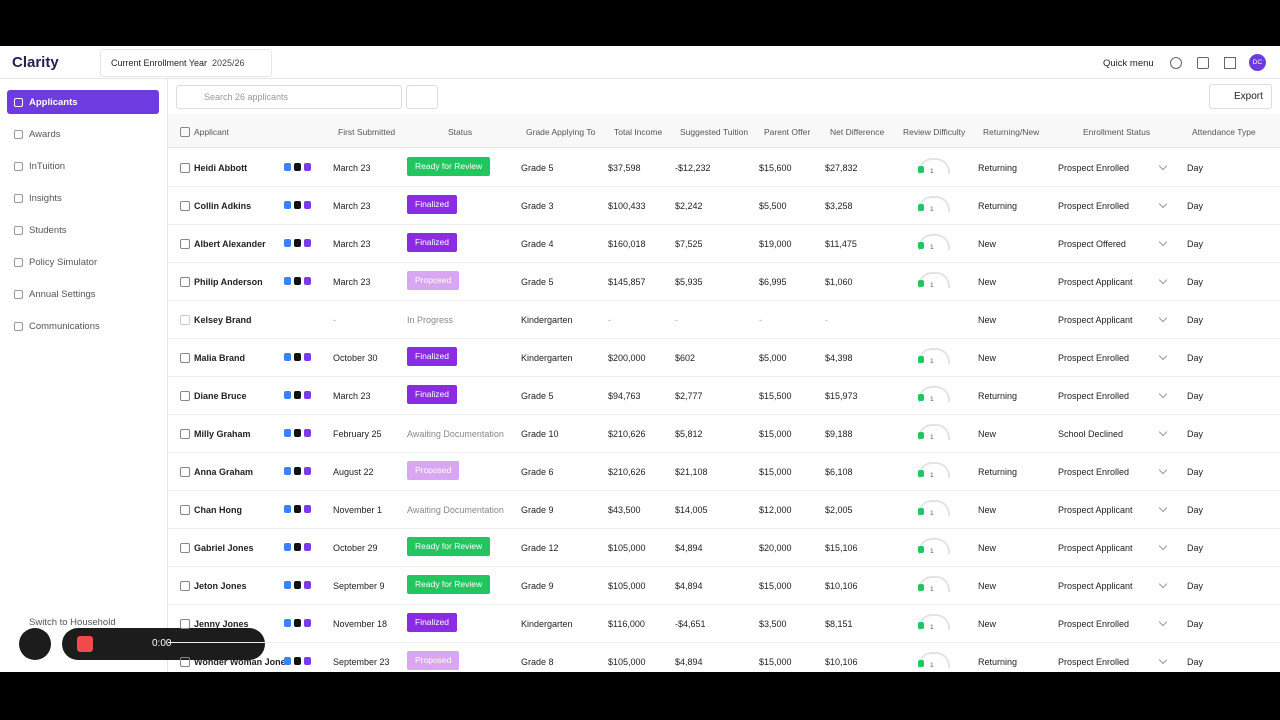 This screenshot has width=1280, height=720. Describe the element at coordinates (1248, 96) in the screenshot. I see `export-label: Export` at that location.